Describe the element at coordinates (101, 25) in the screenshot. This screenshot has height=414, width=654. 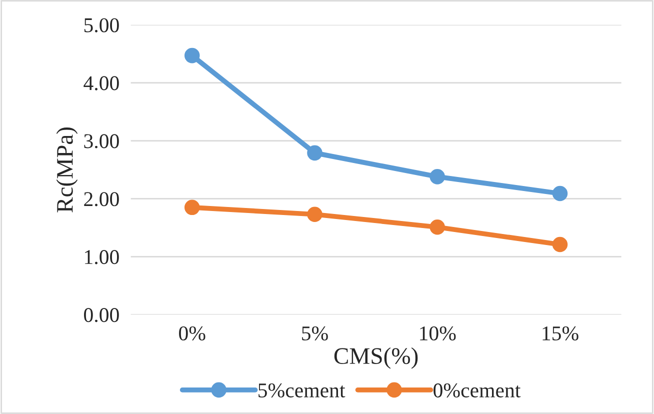
I see `y-tick-label: 5.00` at that location.